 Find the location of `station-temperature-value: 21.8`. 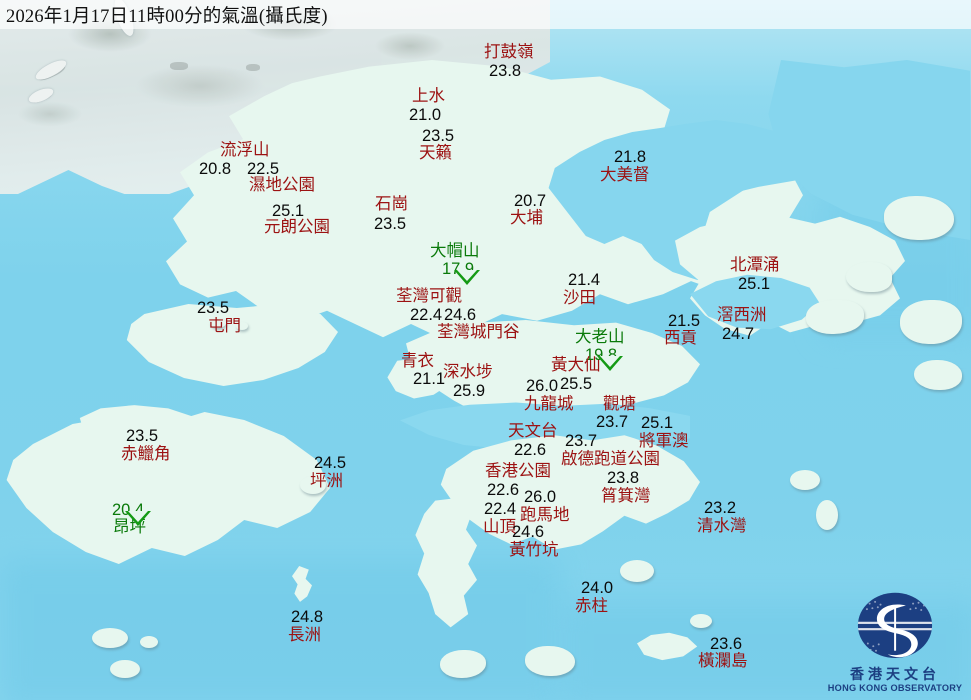

station-temperature-value: 21.8 is located at coordinates (630, 157).